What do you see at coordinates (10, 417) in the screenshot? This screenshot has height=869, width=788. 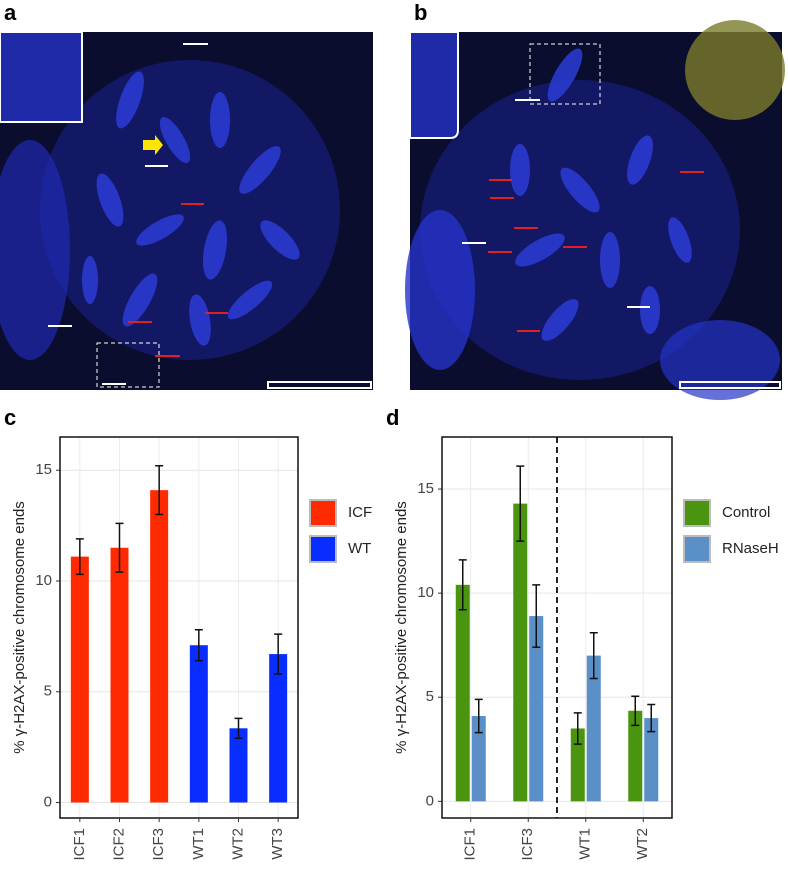 I see `panel-label: c` at bounding box center [10, 417].